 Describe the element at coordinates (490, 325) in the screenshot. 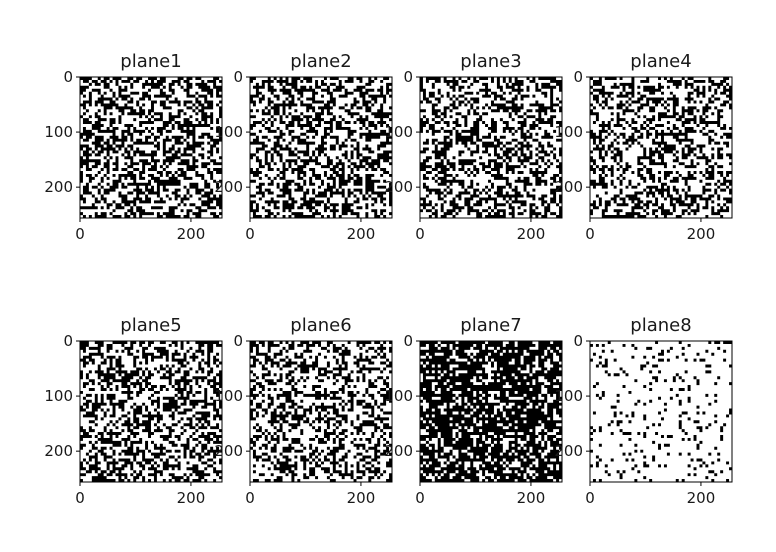

I see `subplot-title: plane7` at that location.